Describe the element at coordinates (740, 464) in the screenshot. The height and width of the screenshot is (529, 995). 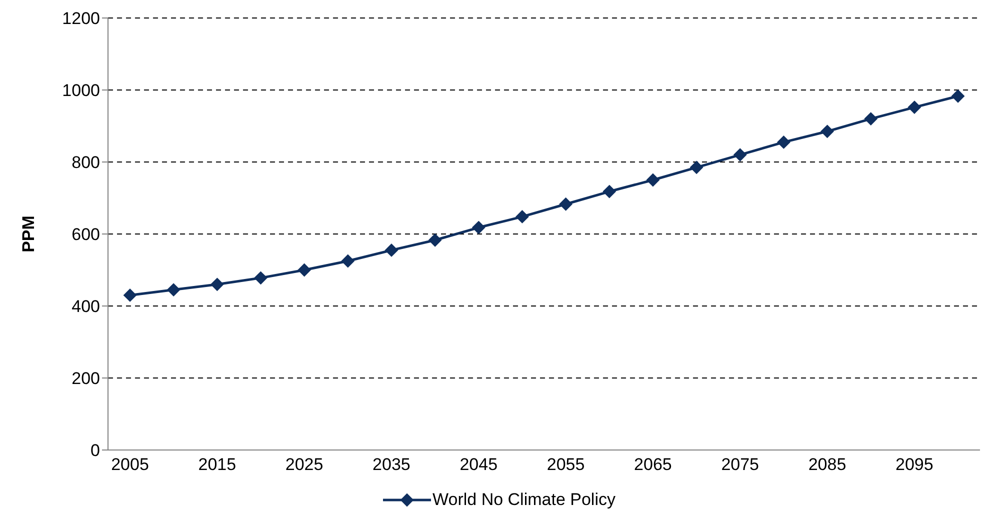
I see `x-tick-label: 2075` at that location.